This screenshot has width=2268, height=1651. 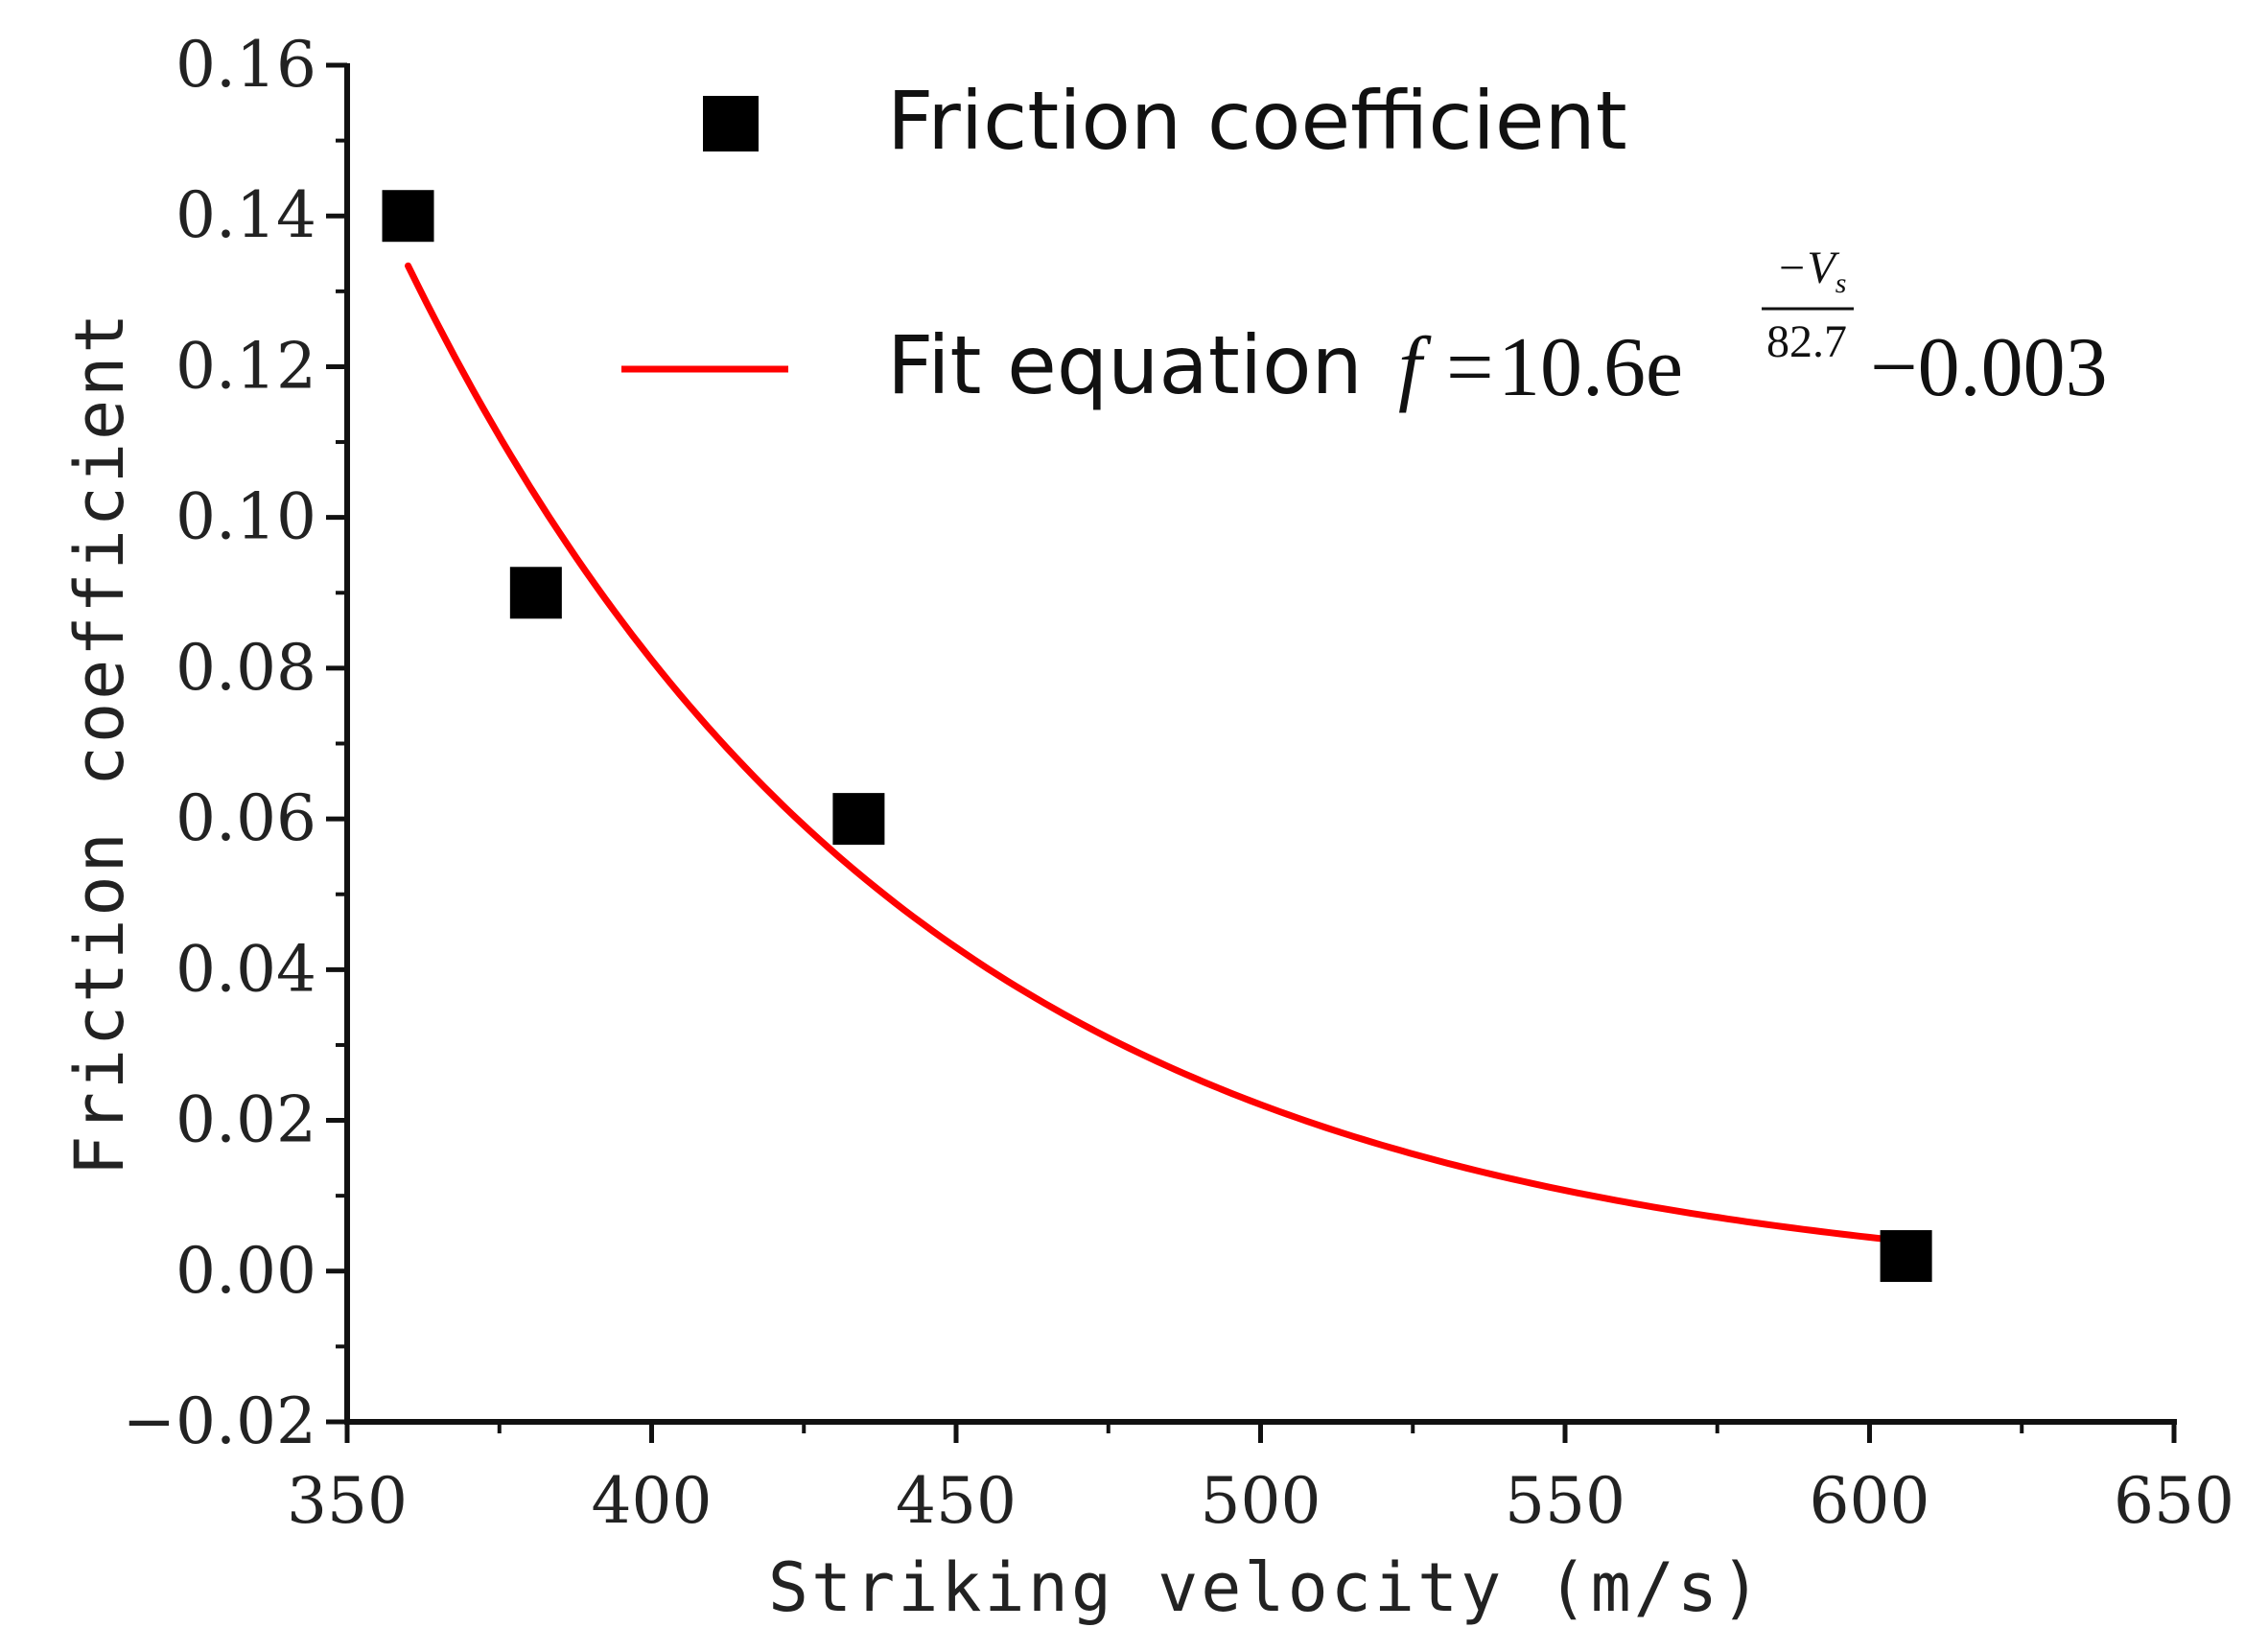 I want to click on equation-offset: −0.003, so click(x=1989, y=367).